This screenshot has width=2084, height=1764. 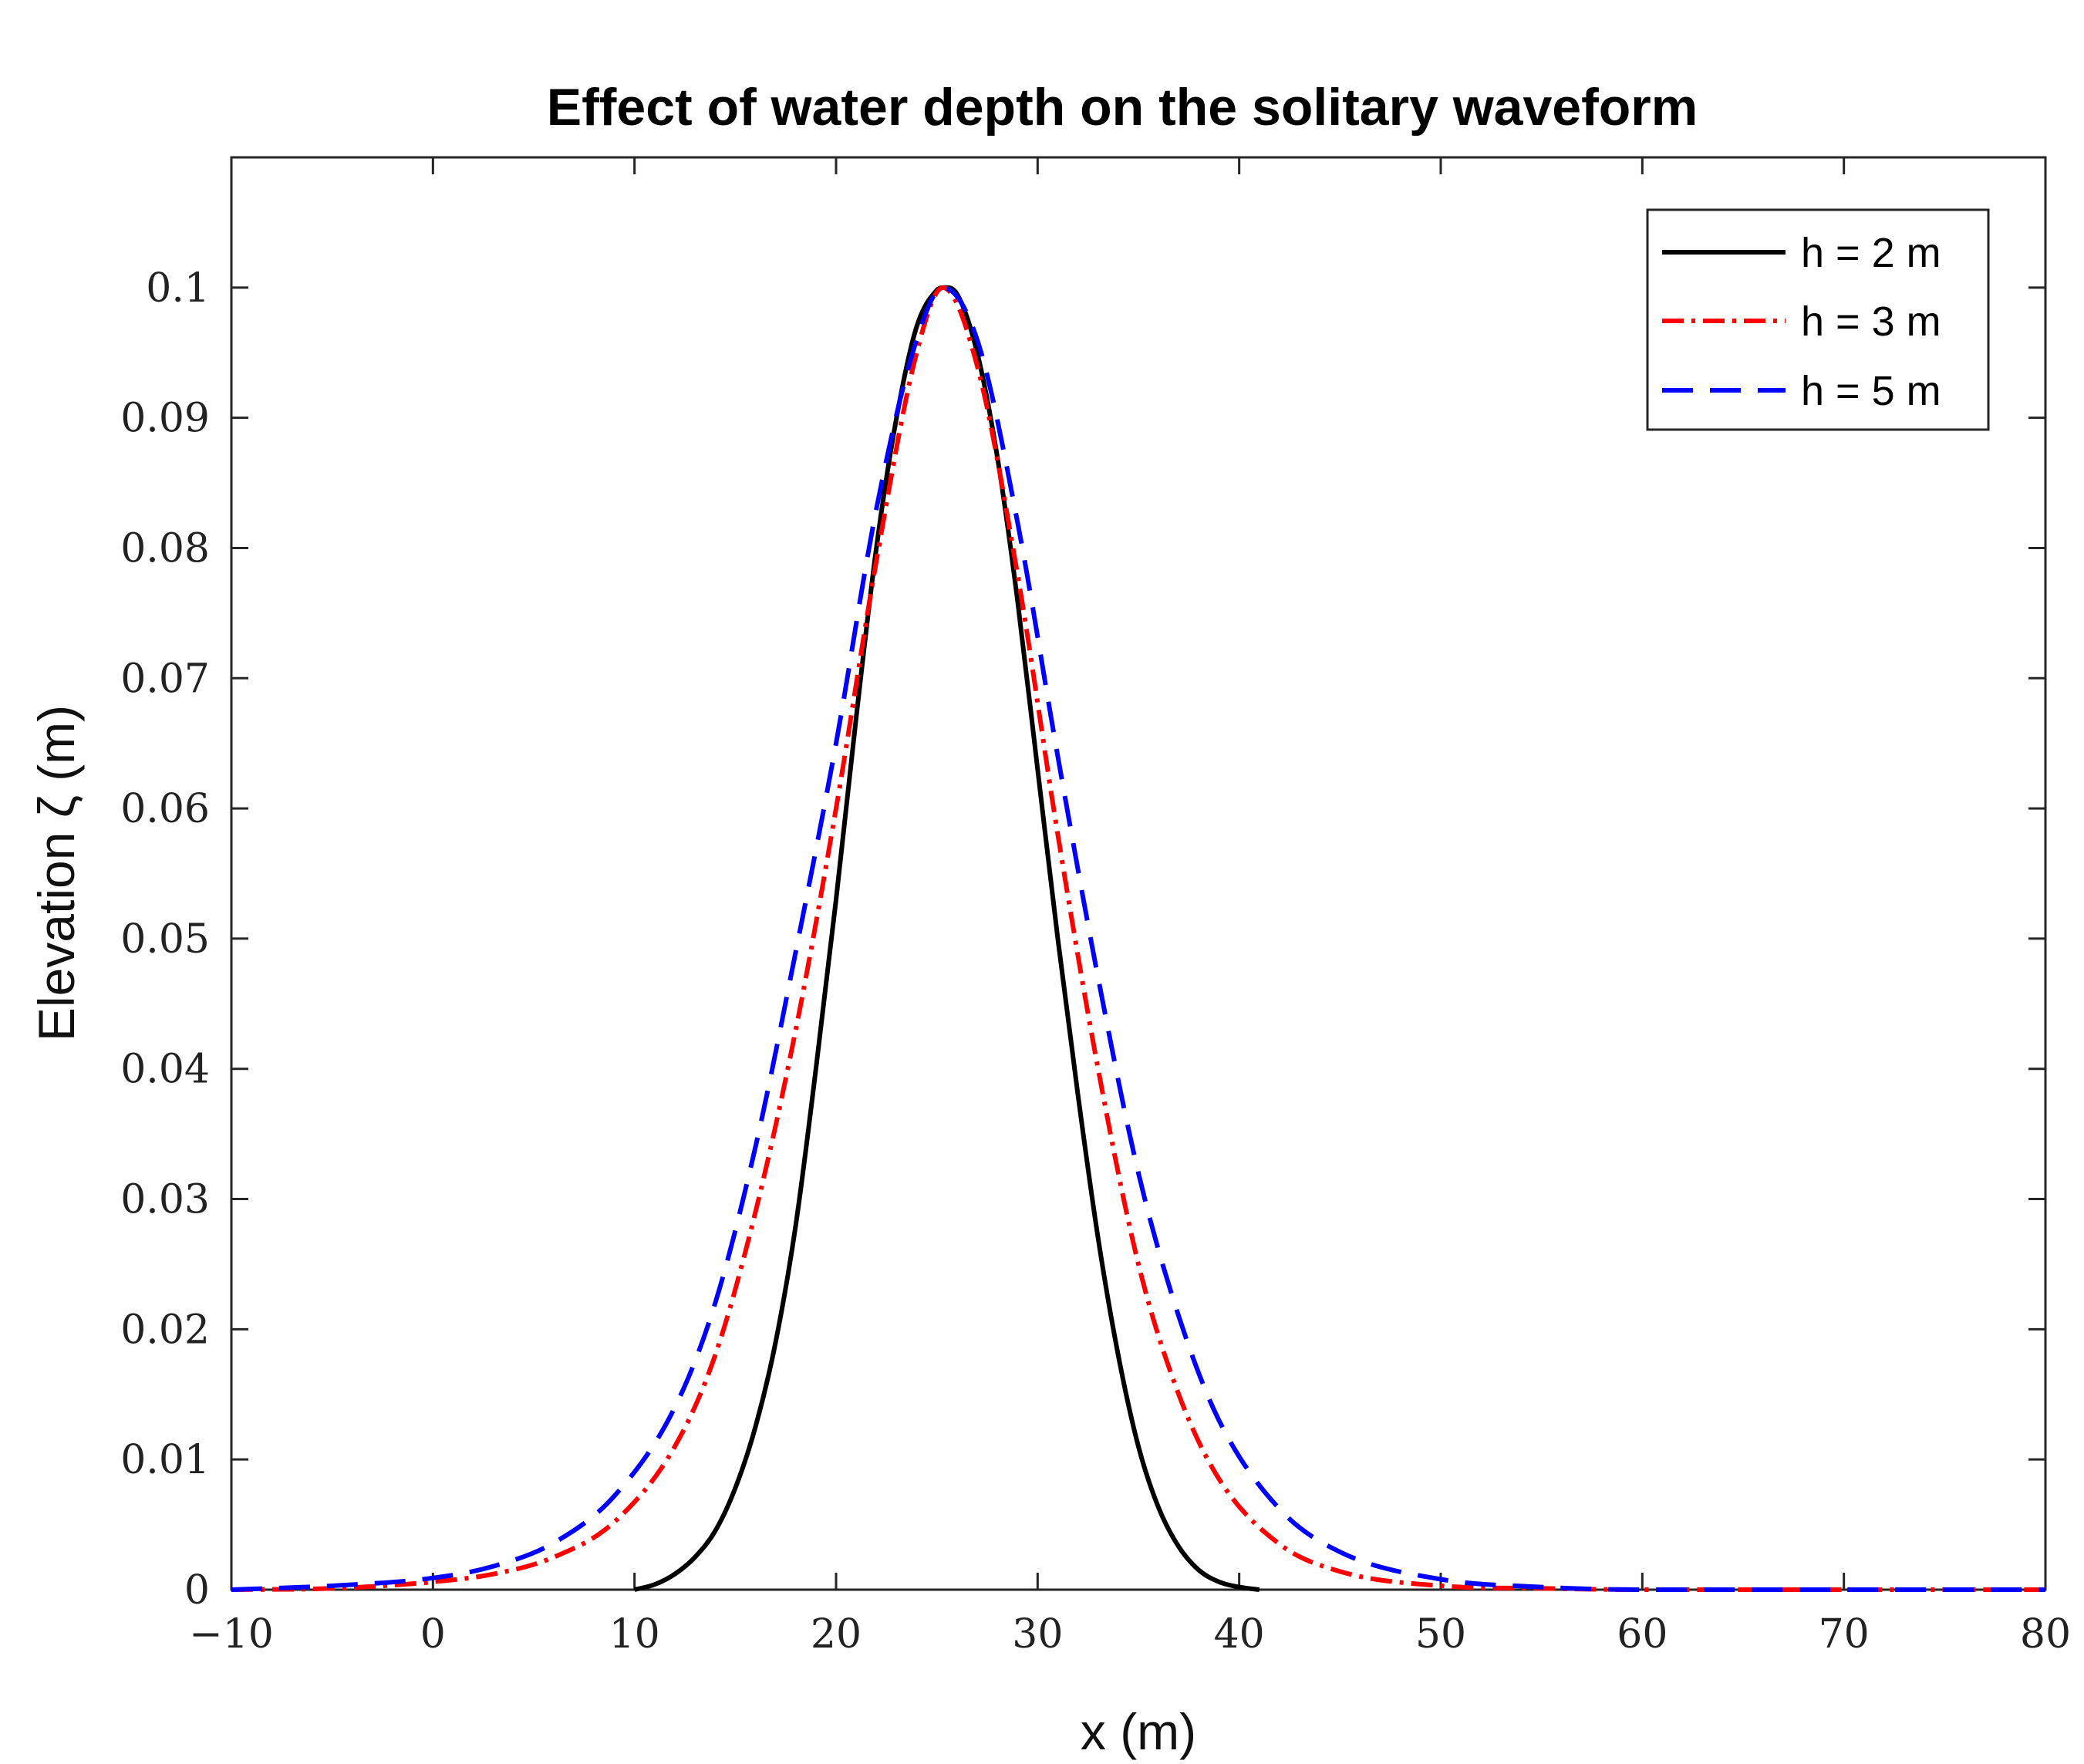 I want to click on y-tick-label: 0.08, so click(x=165, y=549).